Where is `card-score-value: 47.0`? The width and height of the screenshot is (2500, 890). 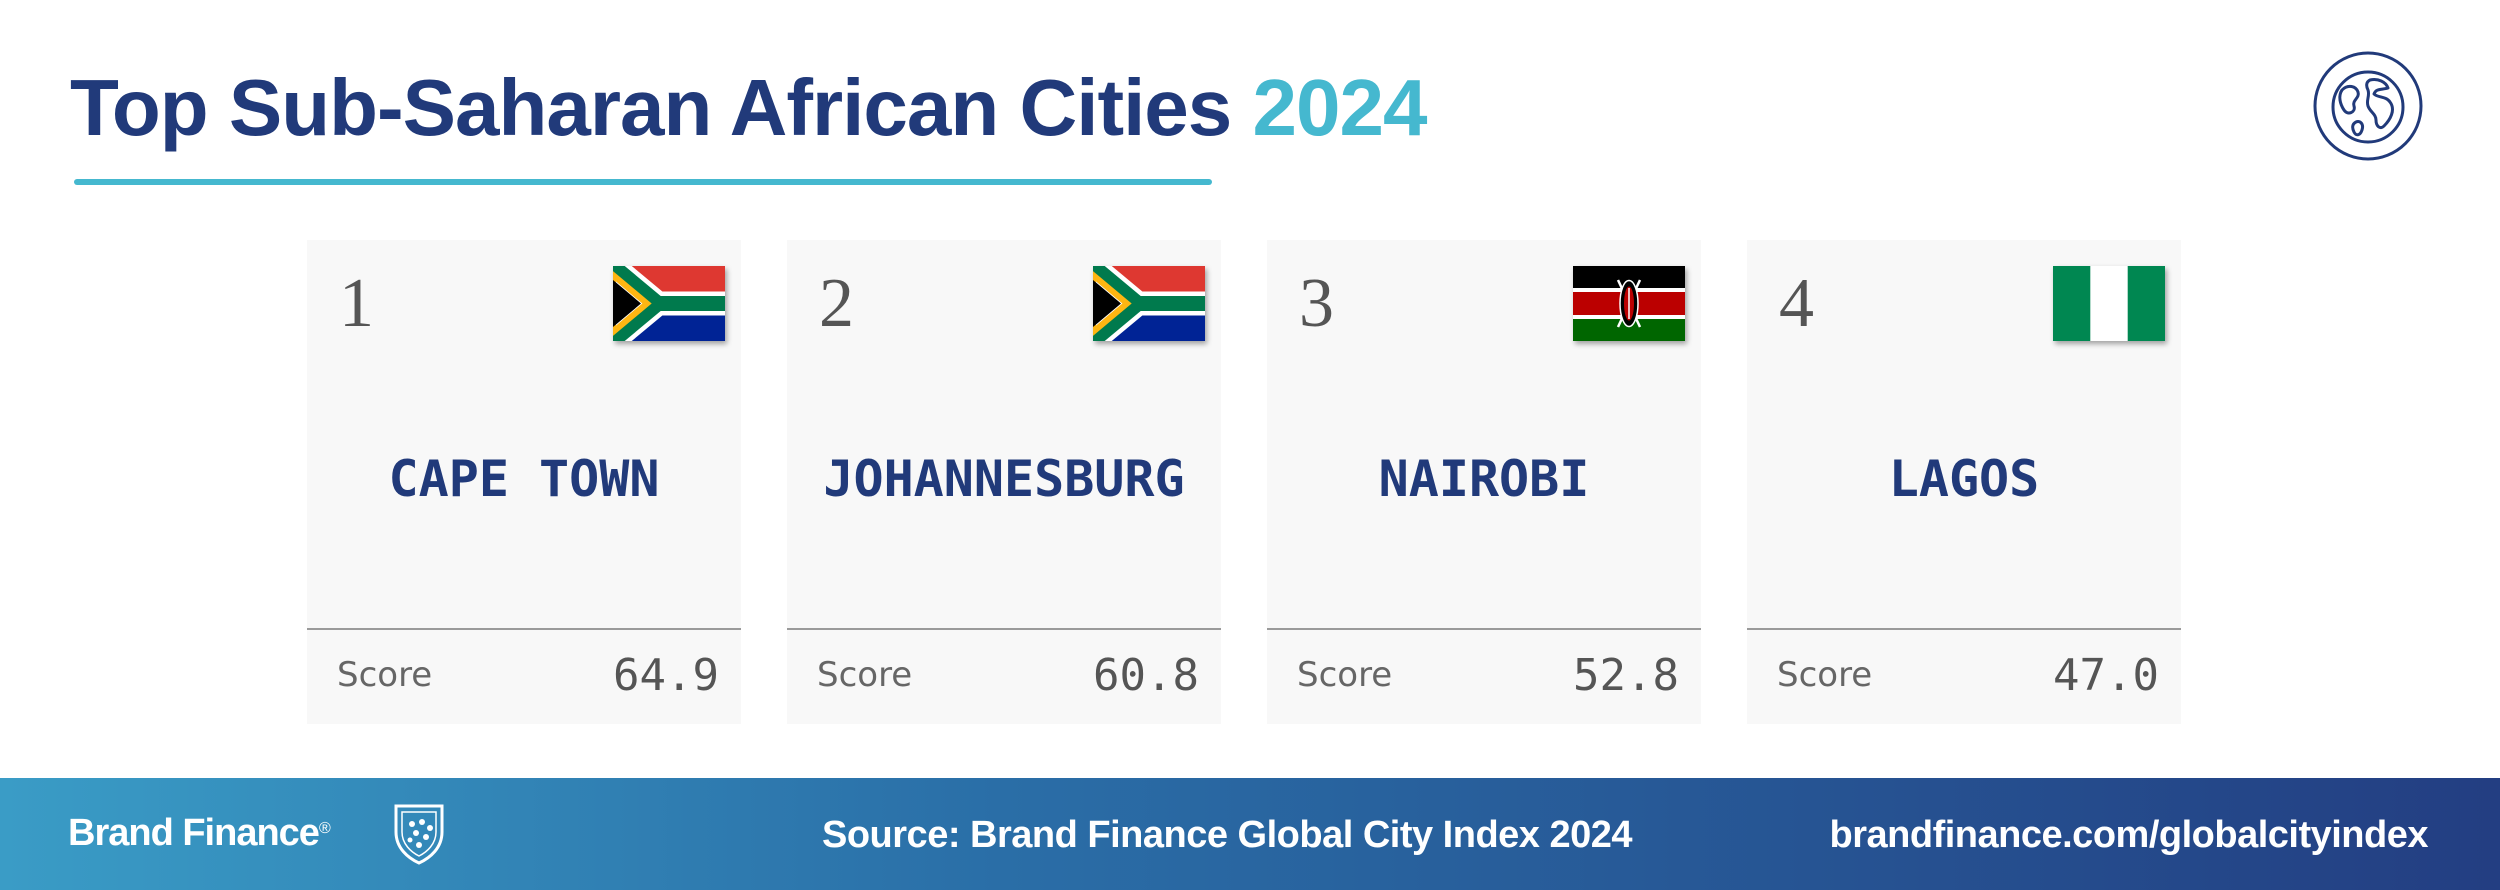
card-score-value: 47.0 is located at coordinates (2106, 675).